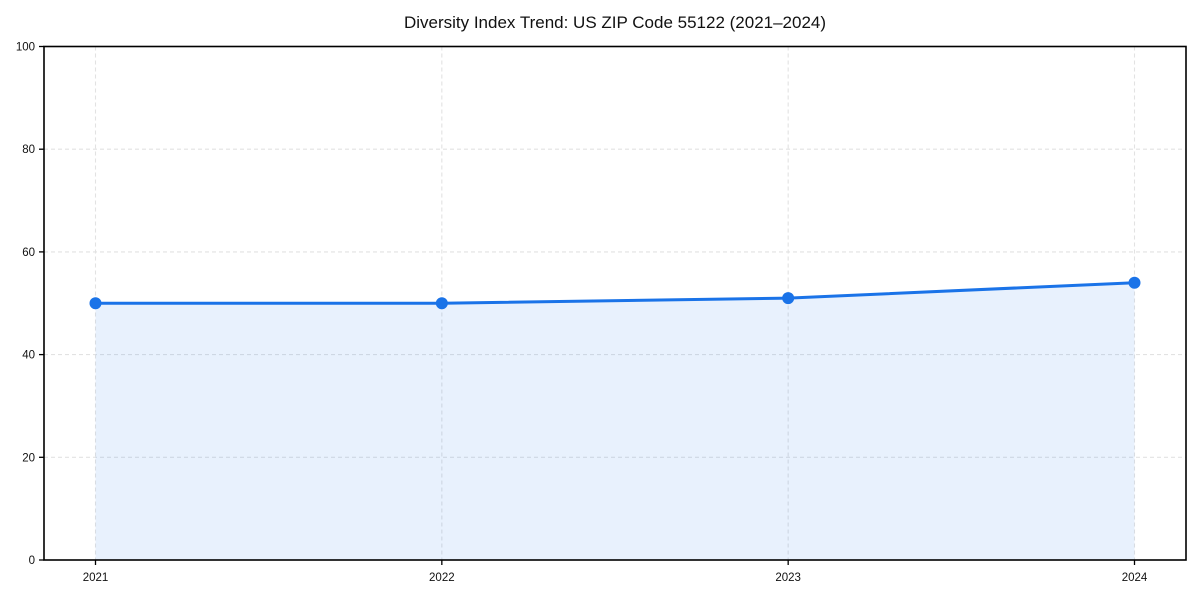 This screenshot has height=600, width=1200. I want to click on x-tick-label: 2024, so click(1135, 578).